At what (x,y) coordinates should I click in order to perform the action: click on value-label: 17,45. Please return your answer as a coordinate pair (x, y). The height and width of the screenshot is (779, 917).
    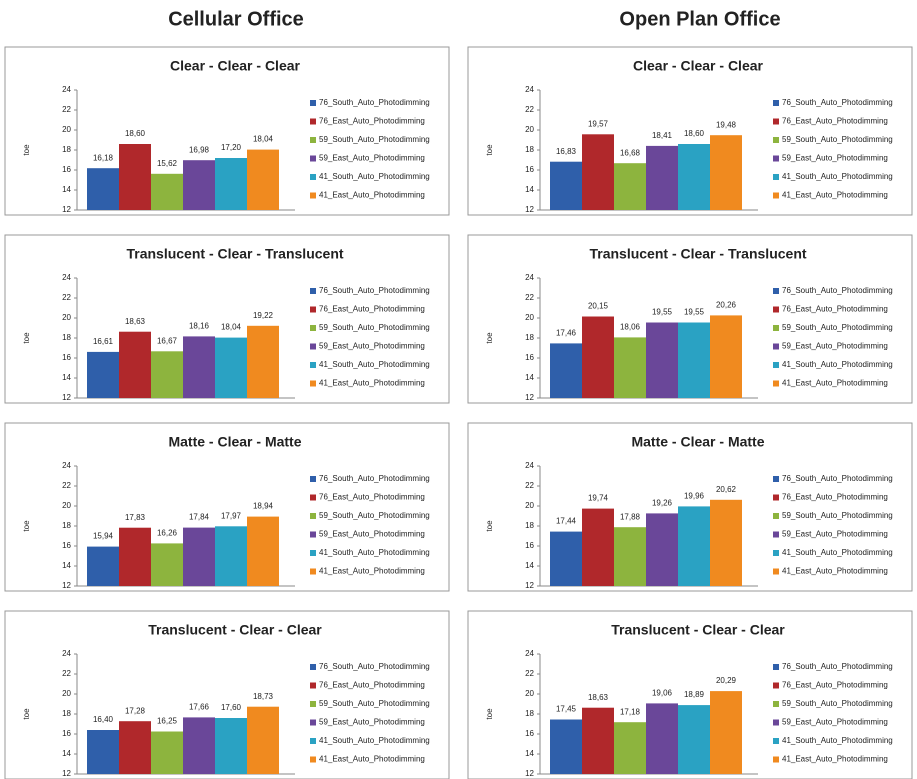
    Looking at the image, I should click on (566, 709).